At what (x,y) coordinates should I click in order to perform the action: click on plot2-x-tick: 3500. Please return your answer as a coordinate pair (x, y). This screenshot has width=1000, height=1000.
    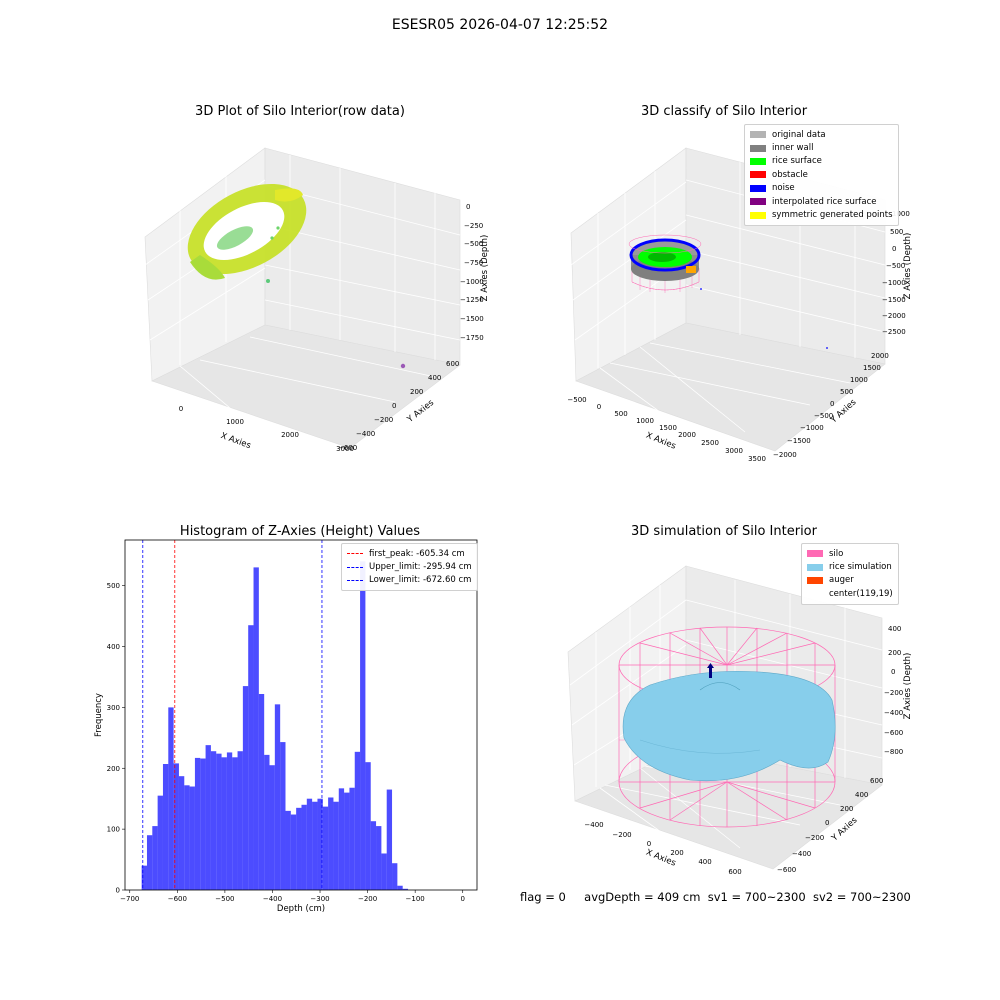
    Looking at the image, I should click on (757, 459).